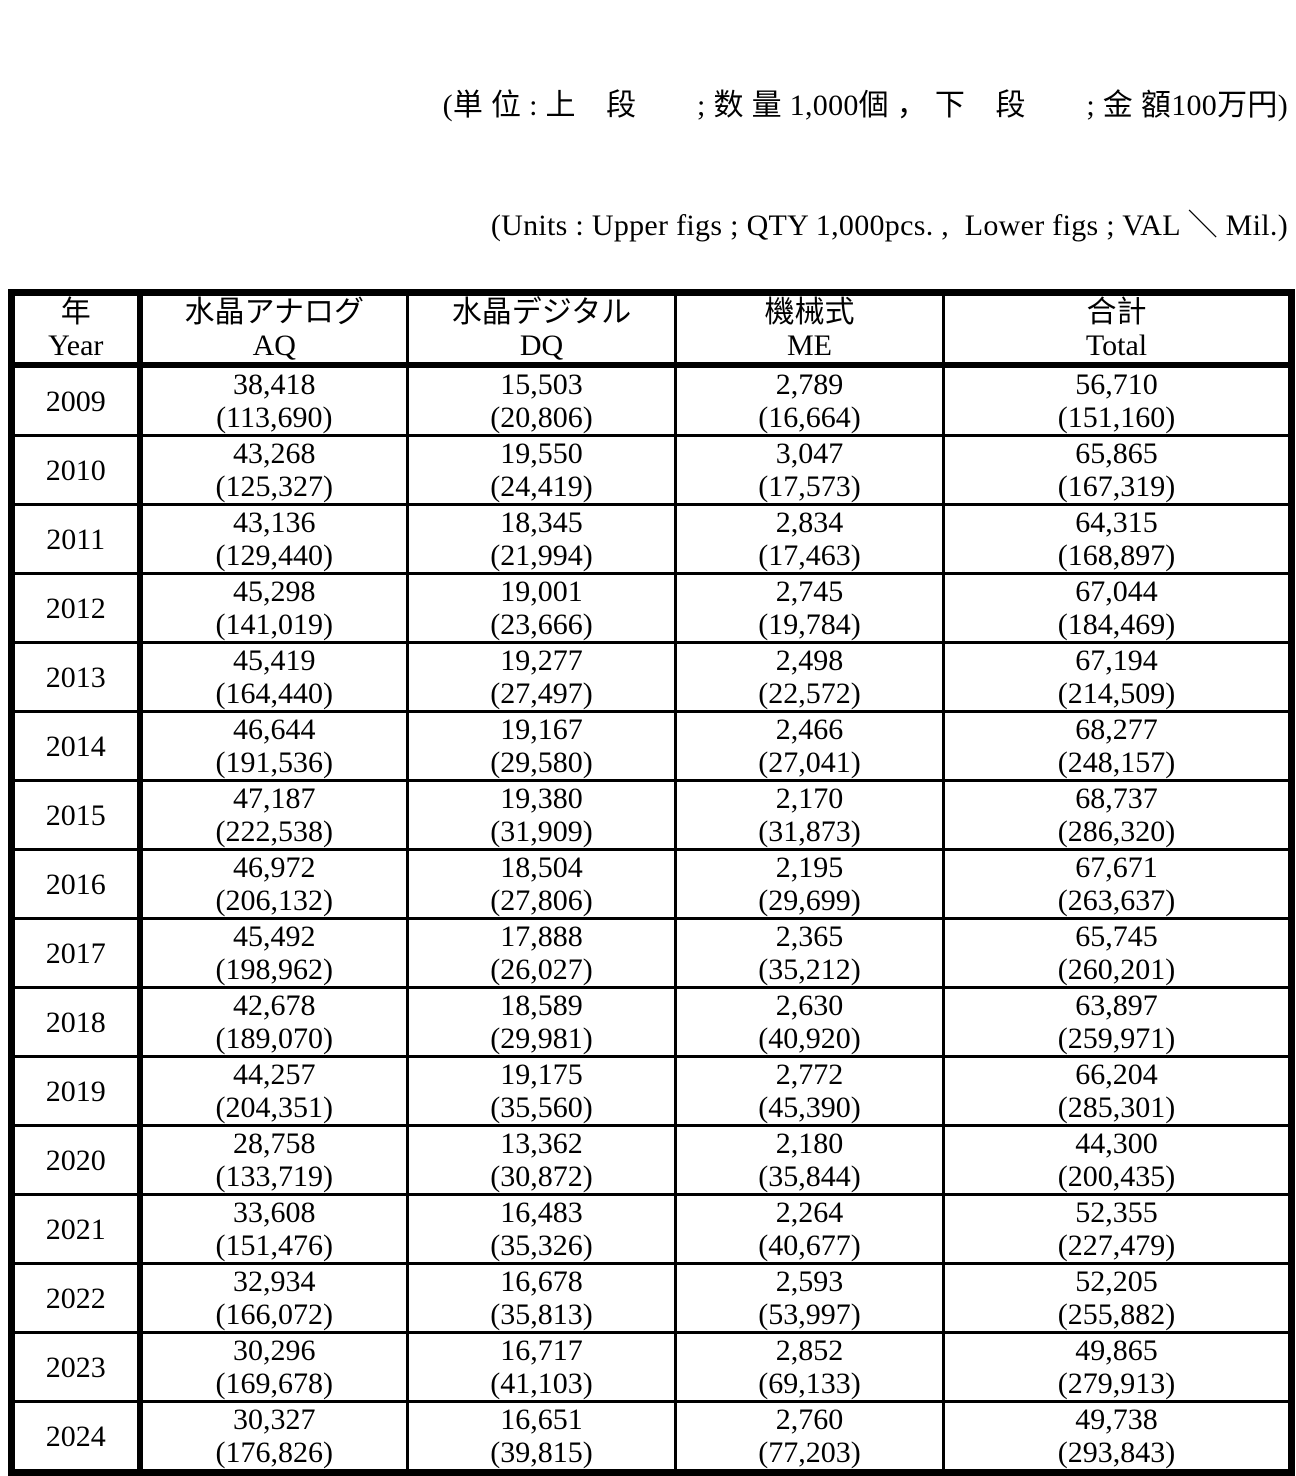  What do you see at coordinates (809, 1107) in the screenshot?
I see `amount-value: (45,390)` at bounding box center [809, 1107].